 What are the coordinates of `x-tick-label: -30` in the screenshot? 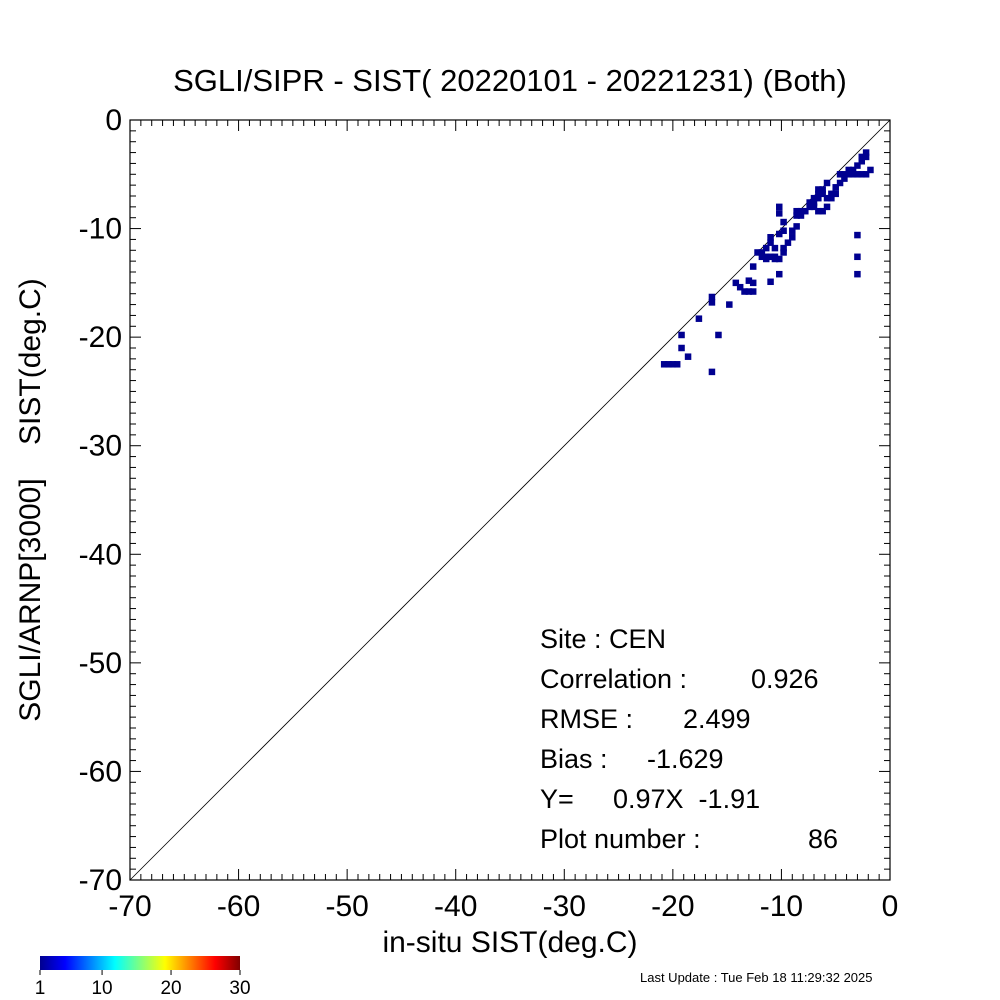 It's located at (564, 906).